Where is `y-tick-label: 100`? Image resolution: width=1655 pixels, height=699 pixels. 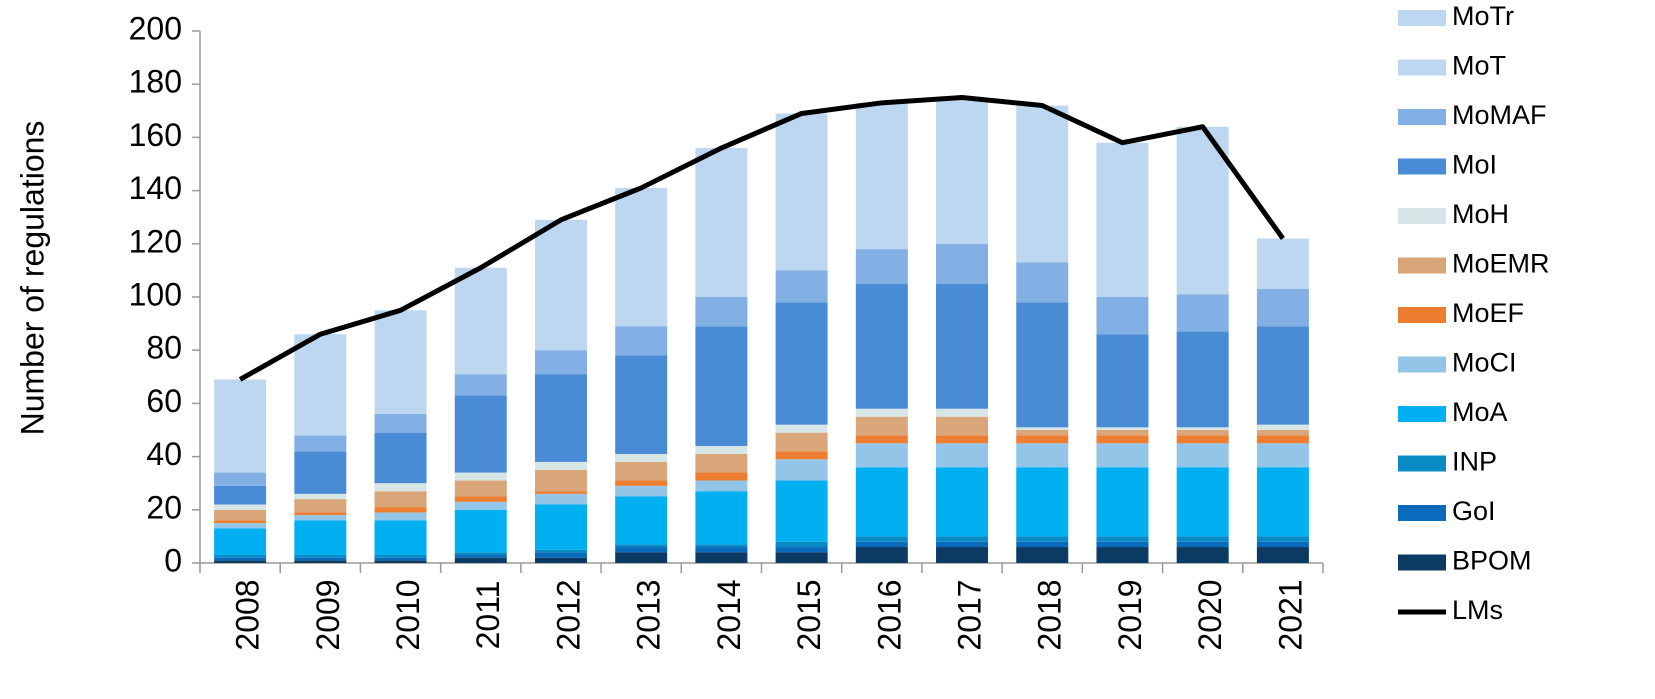 y-tick-label: 100 is located at coordinates (155, 294).